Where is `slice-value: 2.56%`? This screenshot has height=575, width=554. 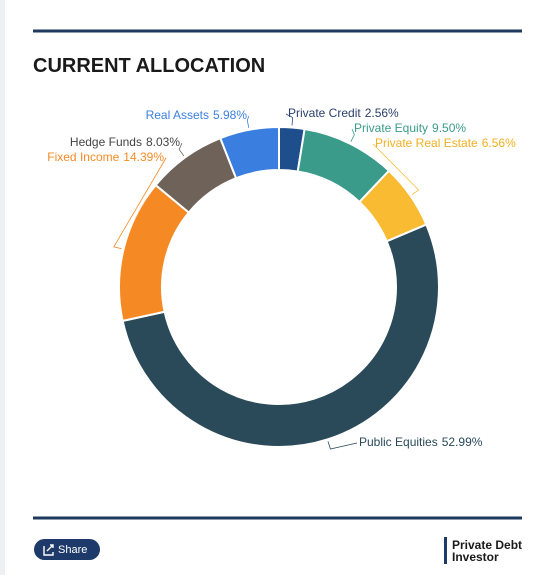
slice-value: 2.56% is located at coordinates (382, 113).